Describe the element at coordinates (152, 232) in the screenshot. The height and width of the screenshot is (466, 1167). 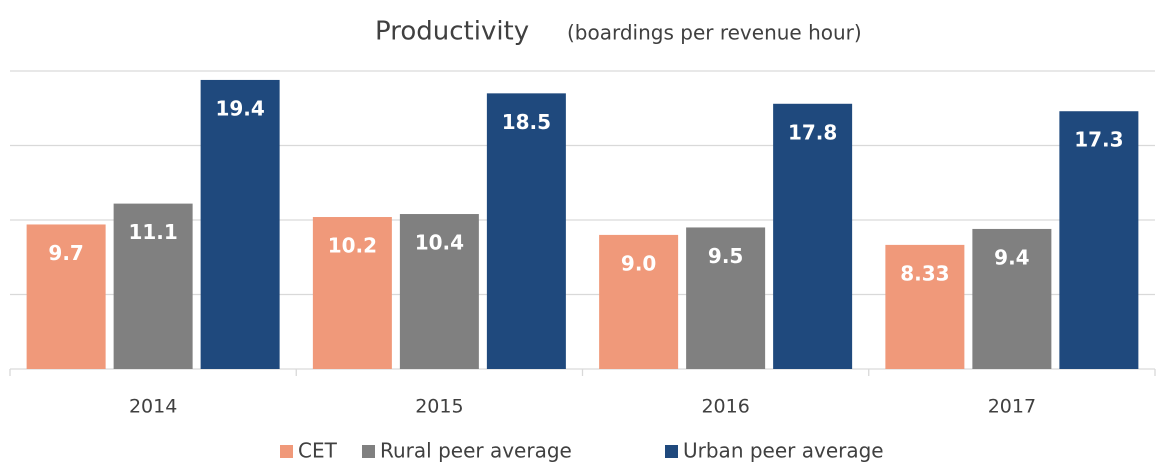
I see `value-label: 11.1` at that location.